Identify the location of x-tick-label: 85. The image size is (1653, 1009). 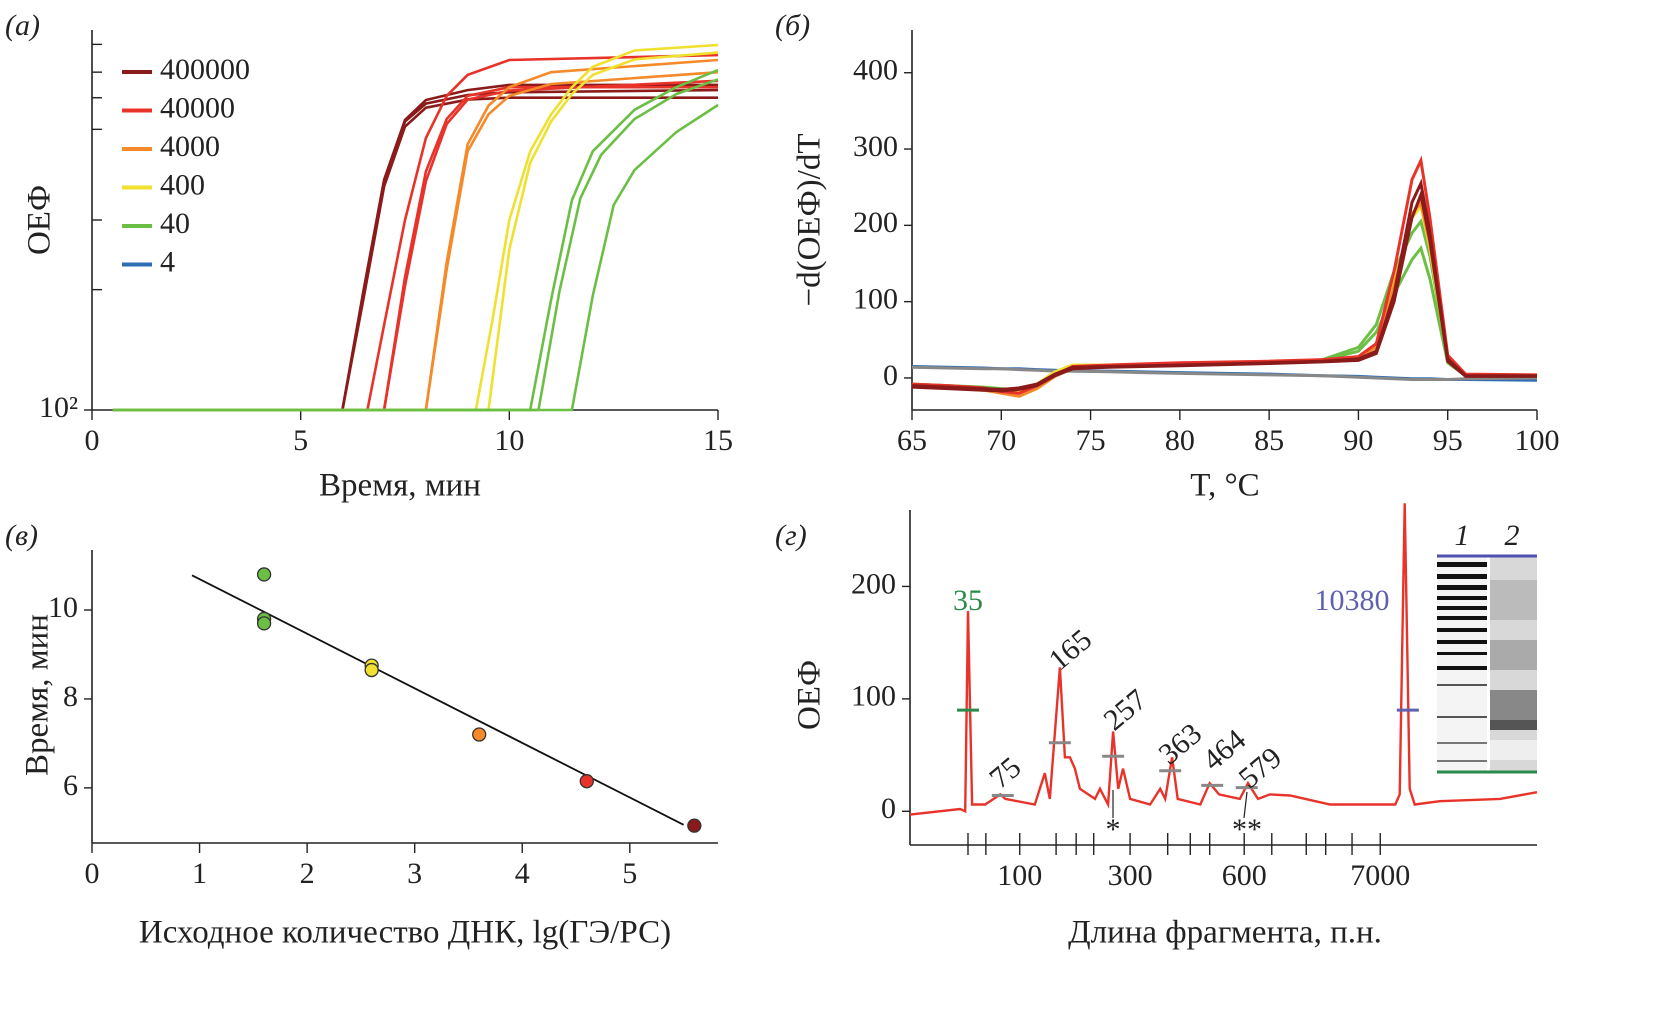
(1269, 440).